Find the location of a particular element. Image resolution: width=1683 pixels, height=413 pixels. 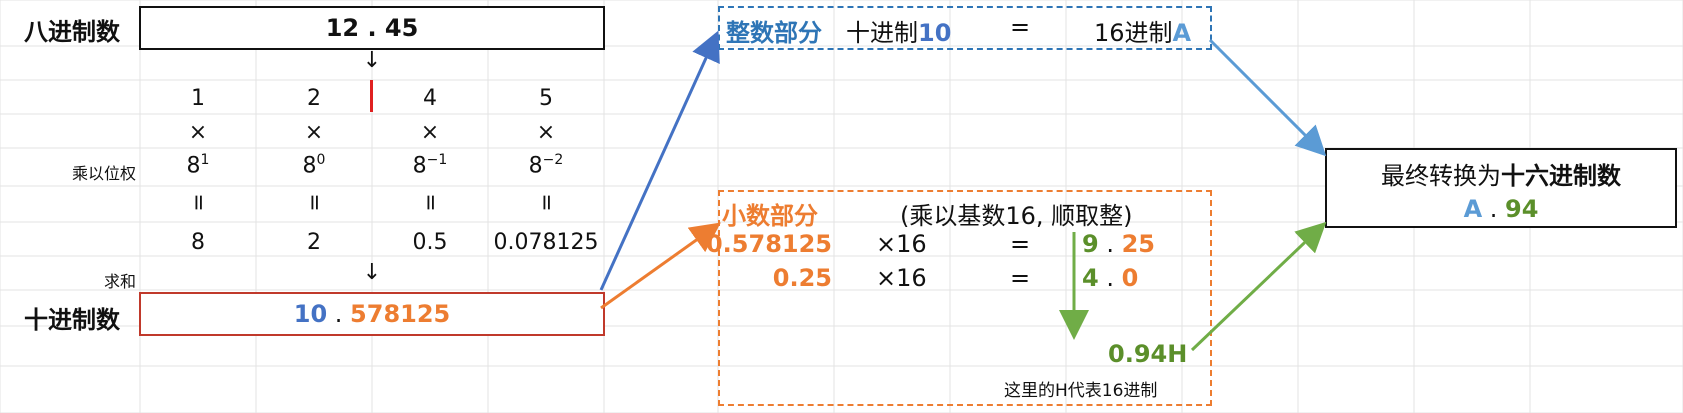

weight: 8−2 is located at coordinates (546, 165).